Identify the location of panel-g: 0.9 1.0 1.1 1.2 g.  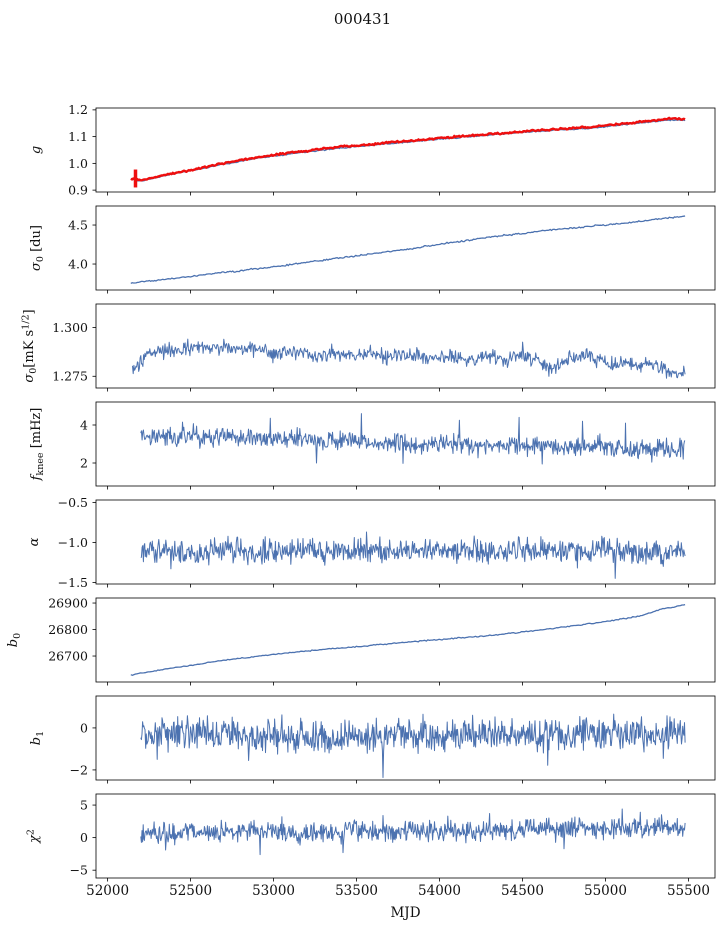
(372, 150).